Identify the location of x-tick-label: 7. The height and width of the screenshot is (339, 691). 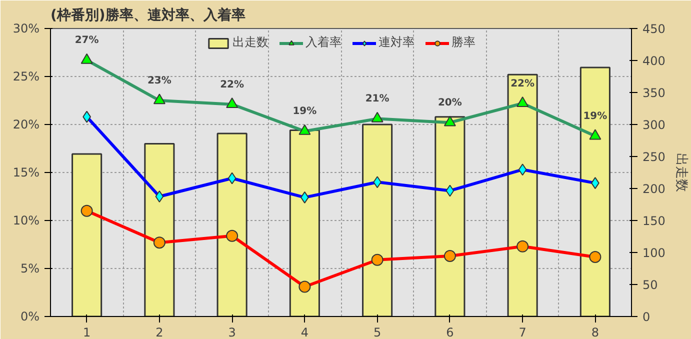
(522, 332).